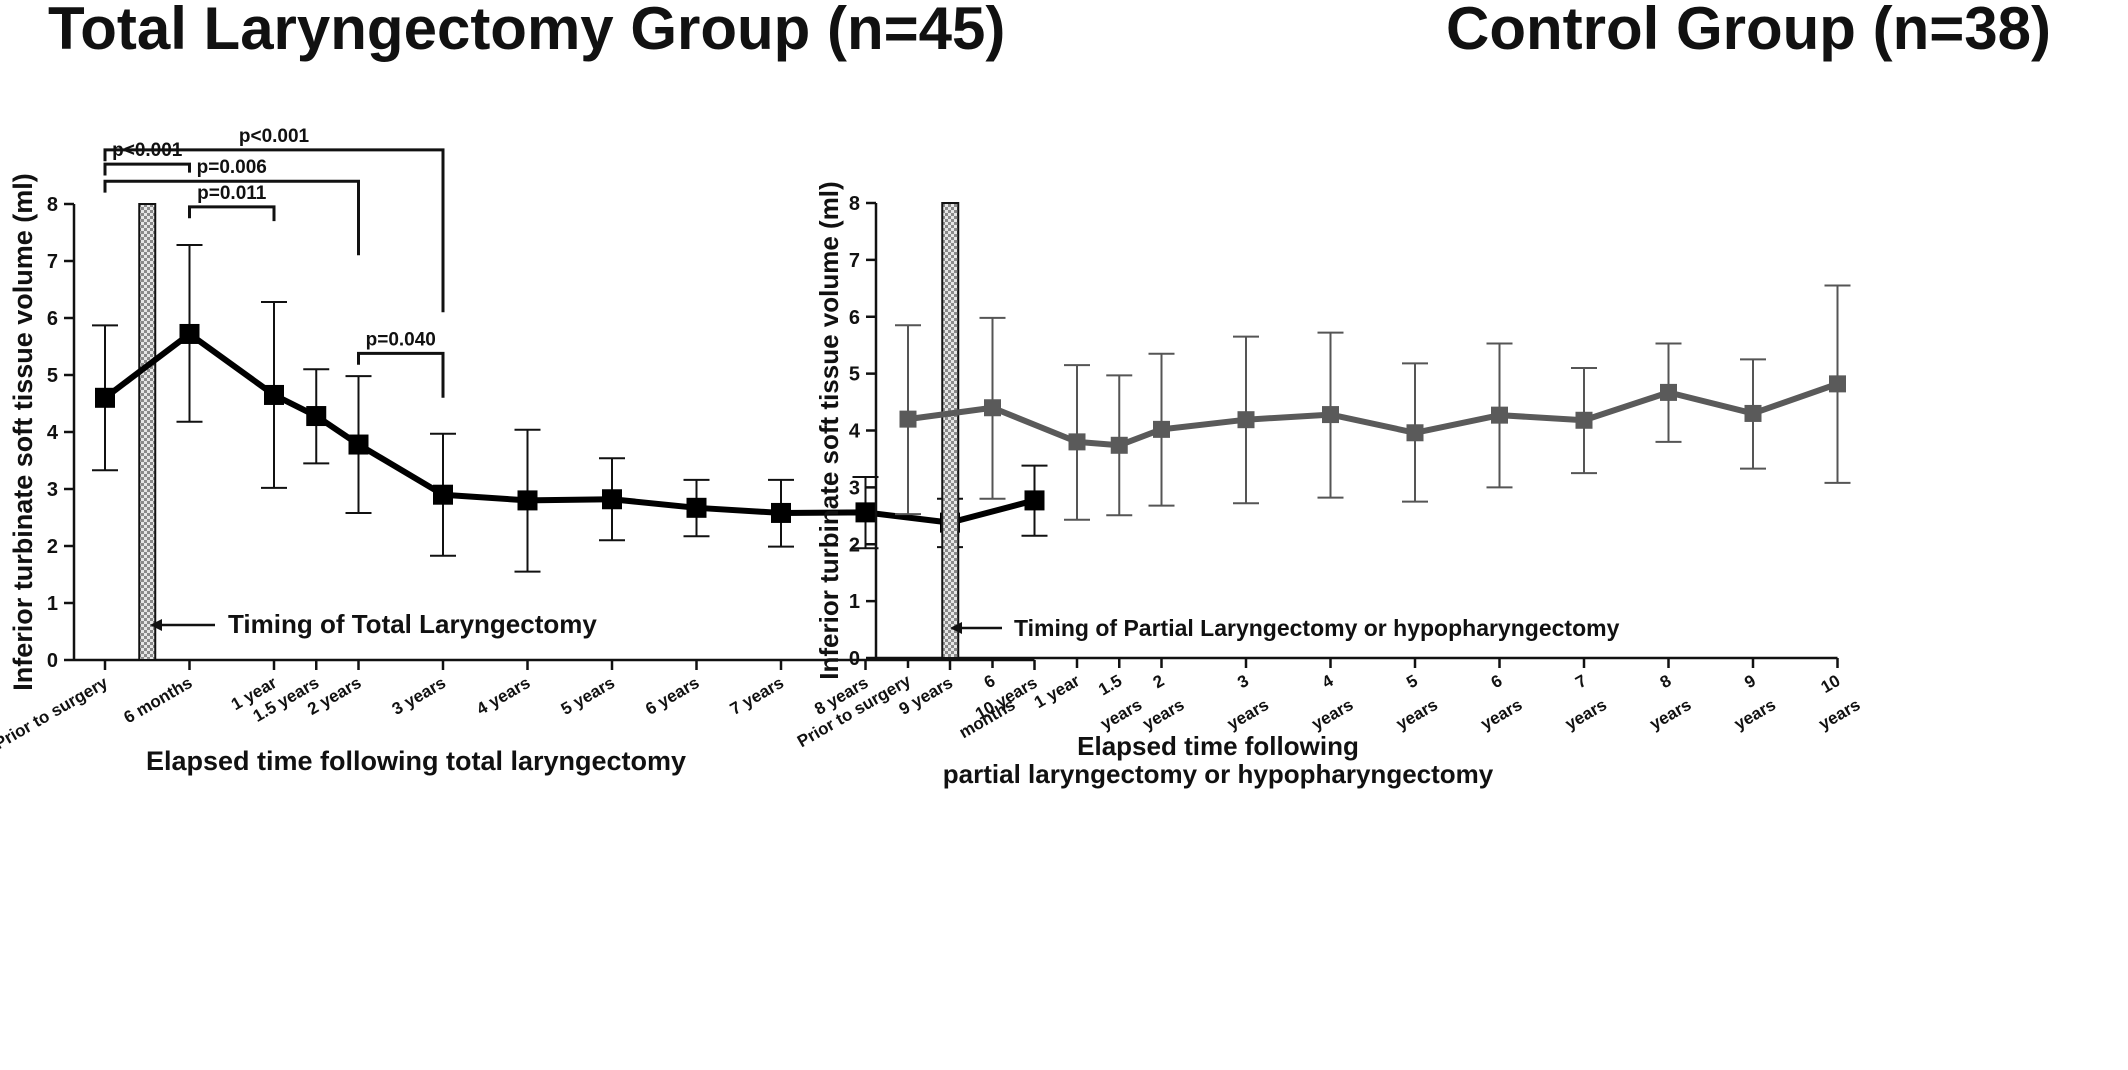 This screenshot has height=1070, width=2128. What do you see at coordinates (503, 696) in the screenshot?
I see `x-tick-label: 4 years` at bounding box center [503, 696].